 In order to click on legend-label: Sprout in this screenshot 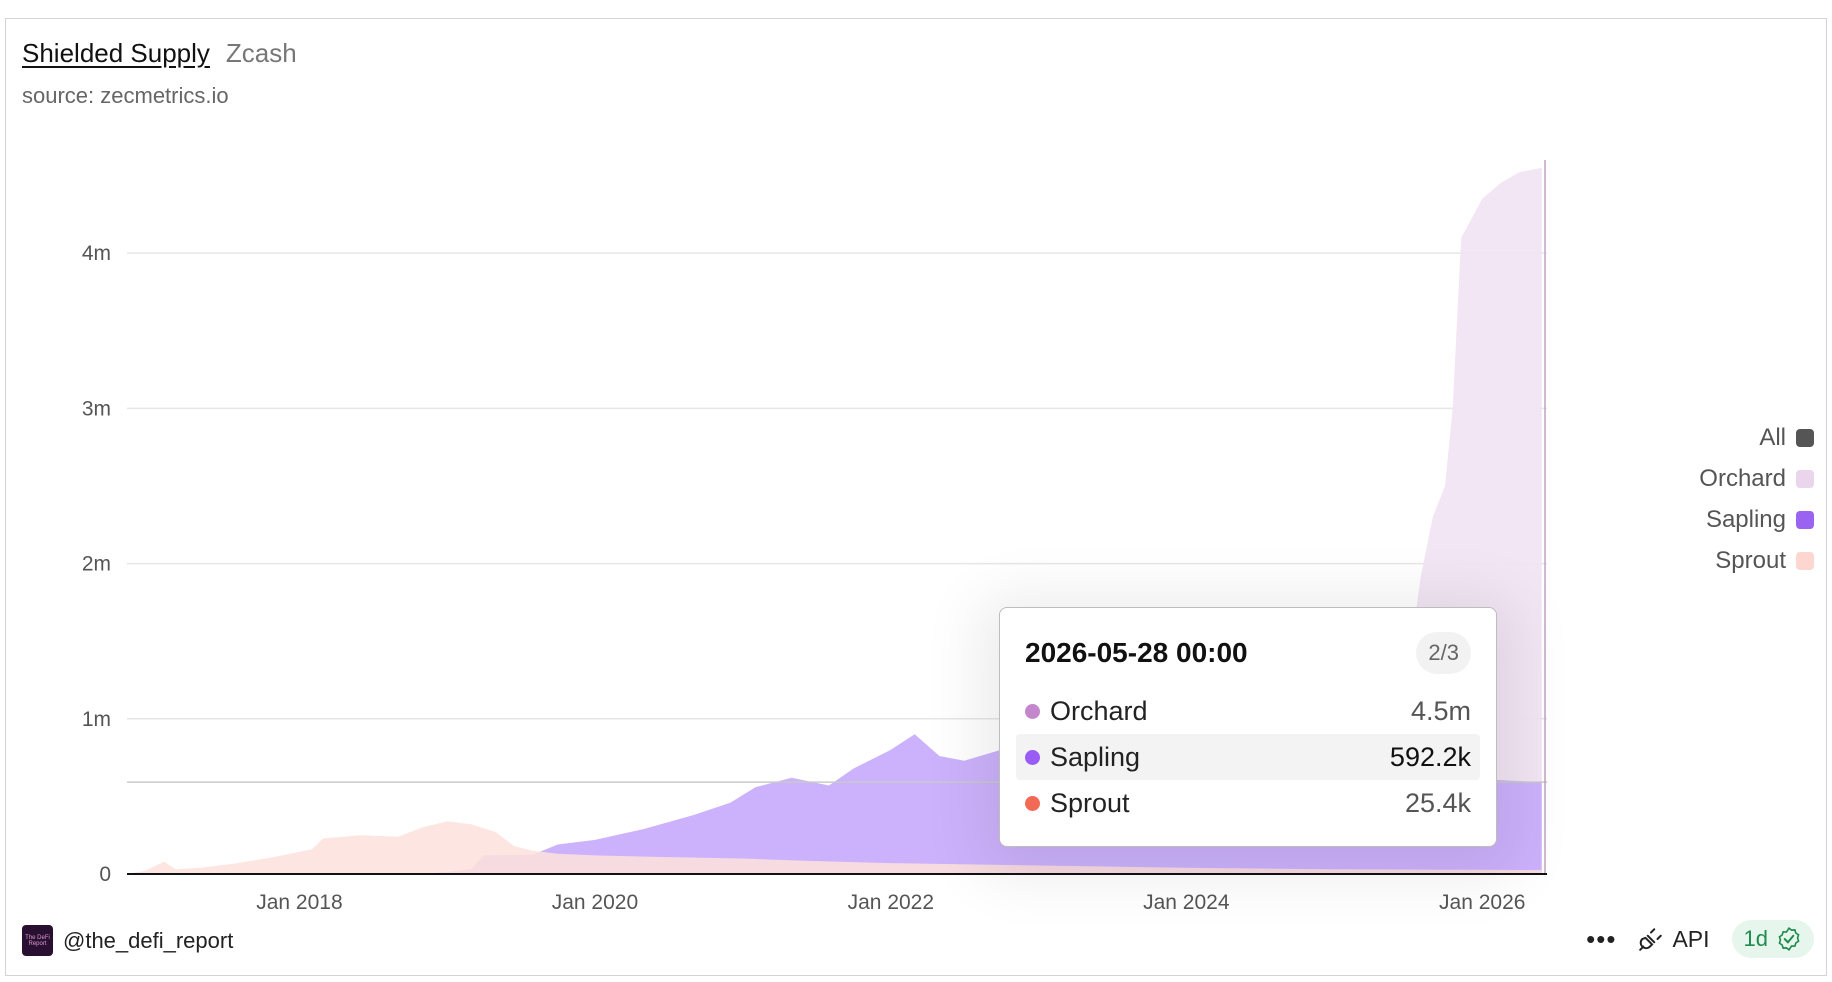, I will do `click(1750, 560)`.